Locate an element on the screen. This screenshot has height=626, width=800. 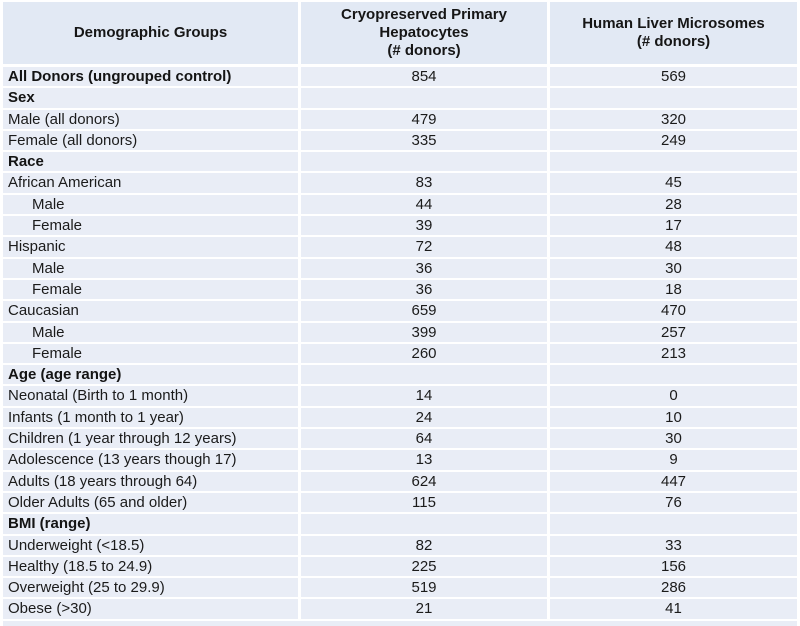
column-header-demographic-groups: Demographic Groups is located at coordinates (150, 33).